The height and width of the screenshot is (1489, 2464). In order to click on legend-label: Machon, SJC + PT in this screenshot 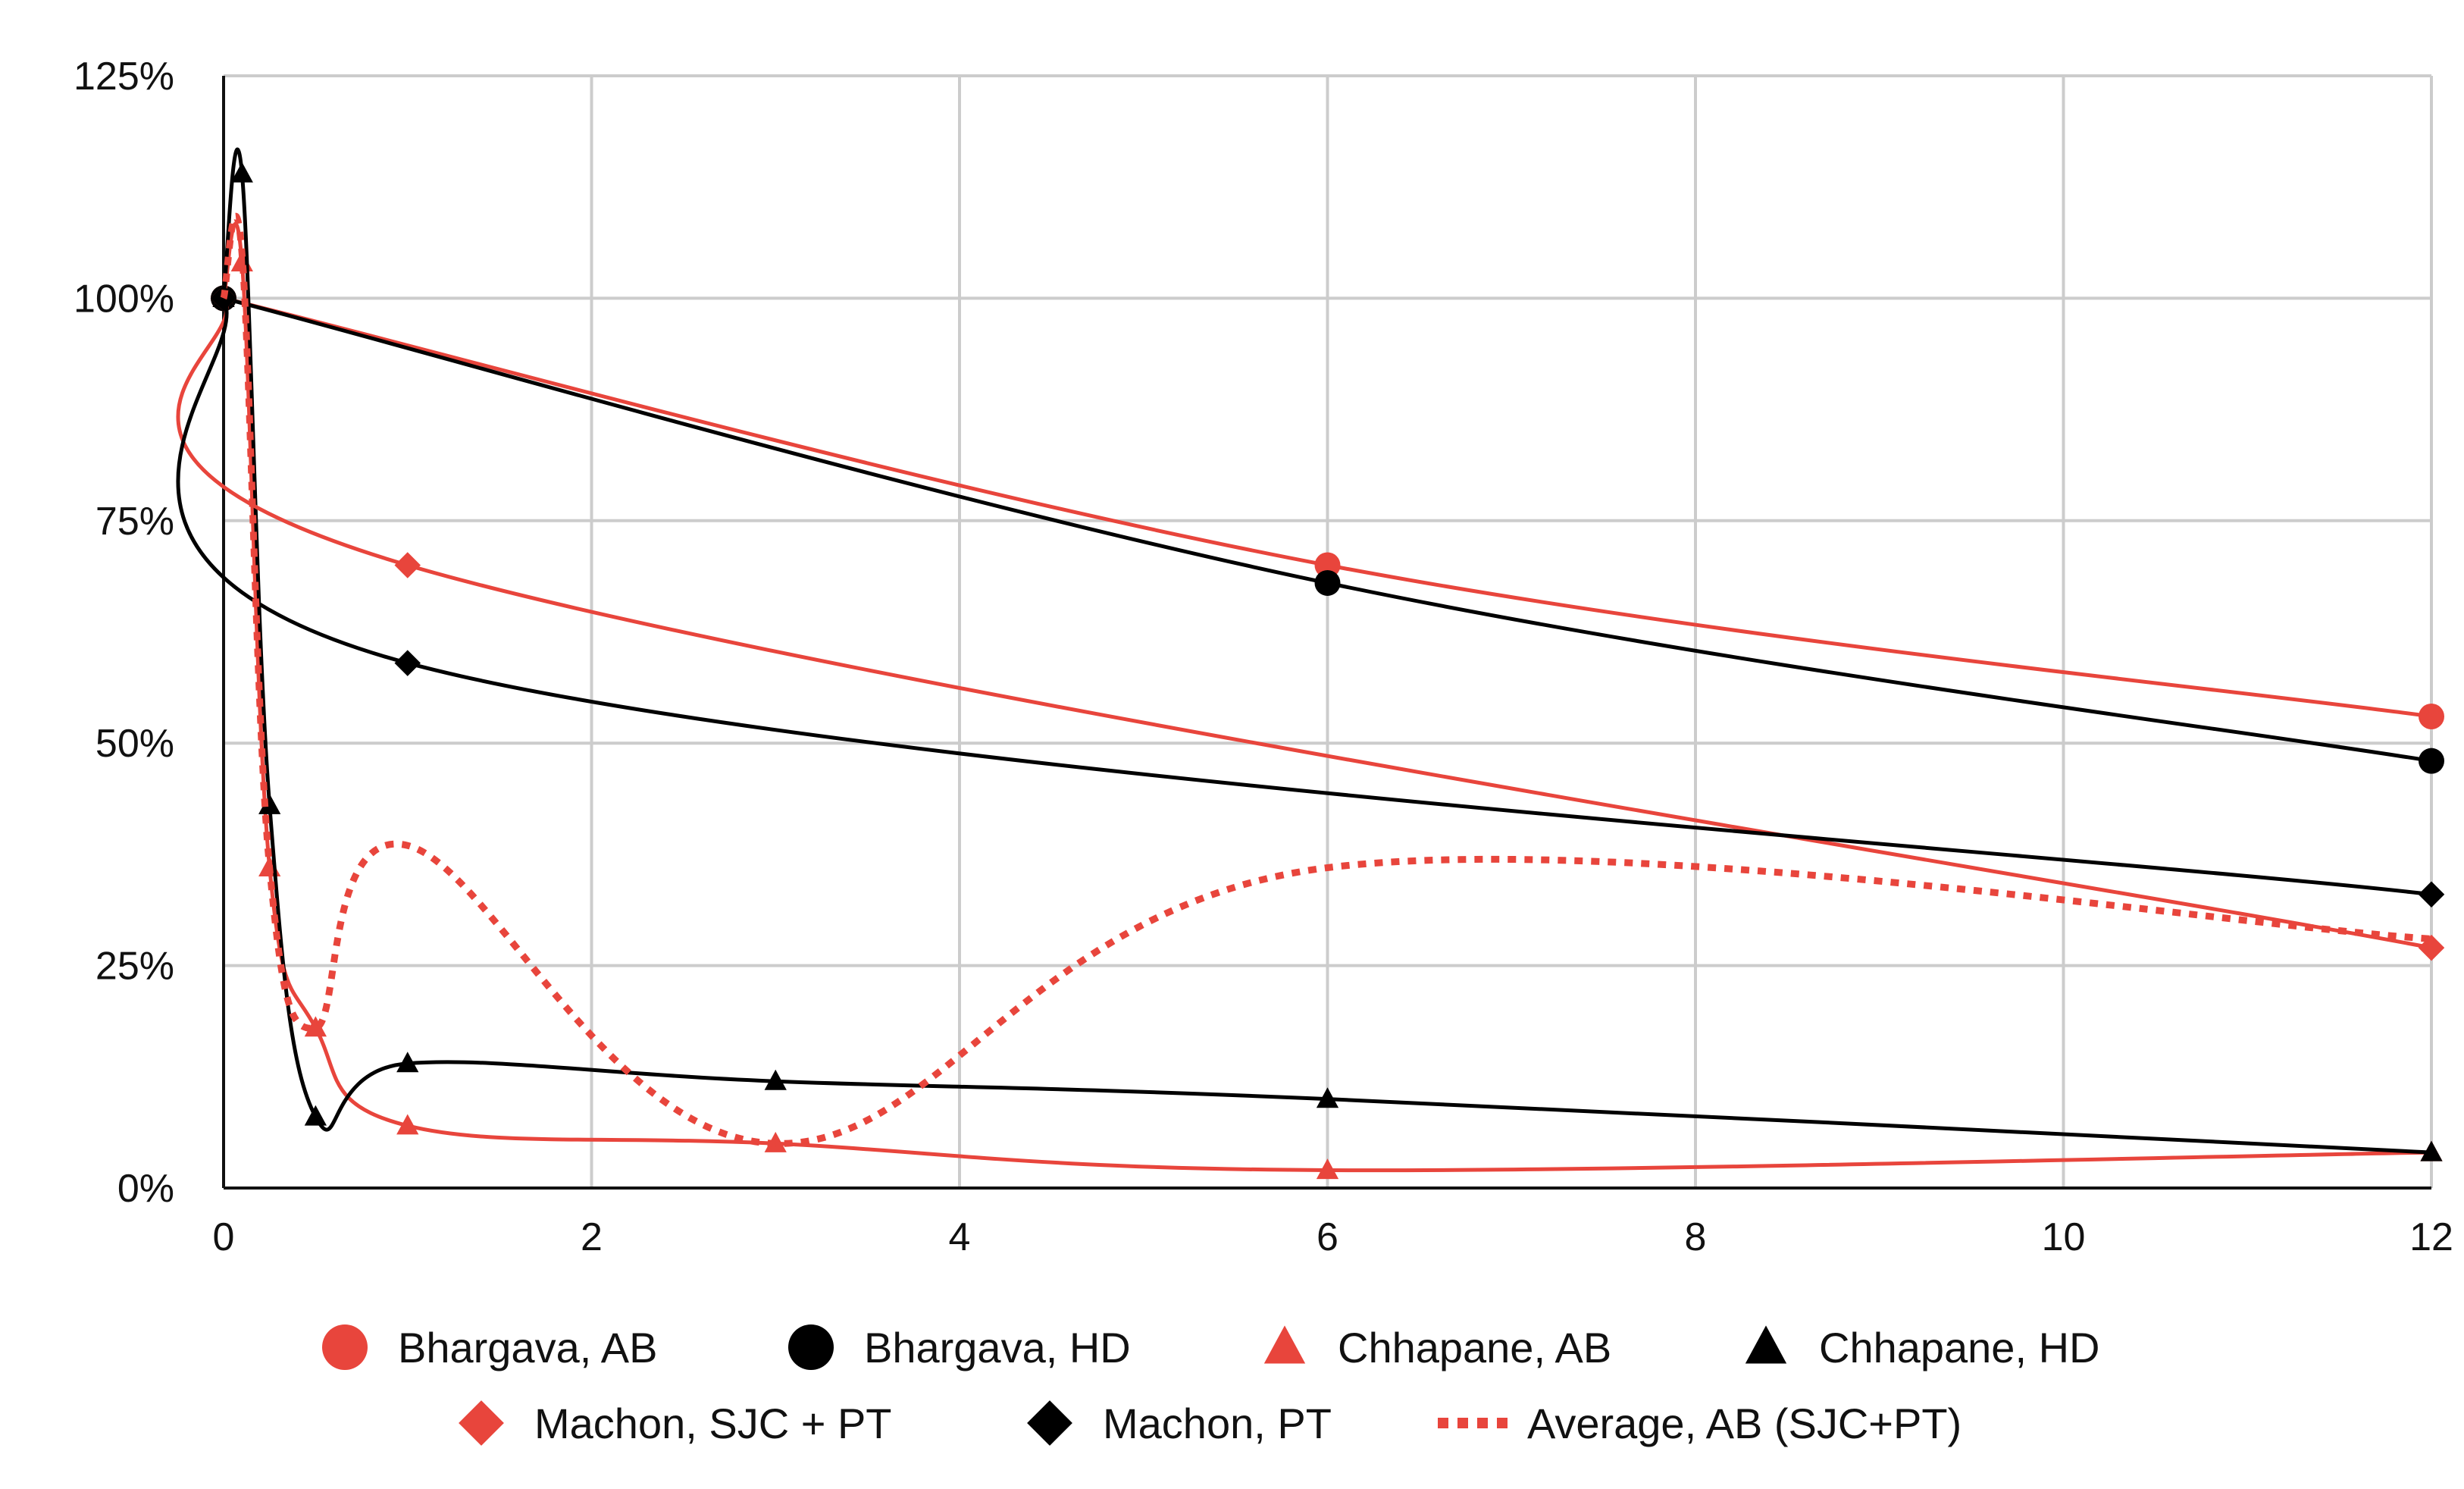, I will do `click(713, 1423)`.